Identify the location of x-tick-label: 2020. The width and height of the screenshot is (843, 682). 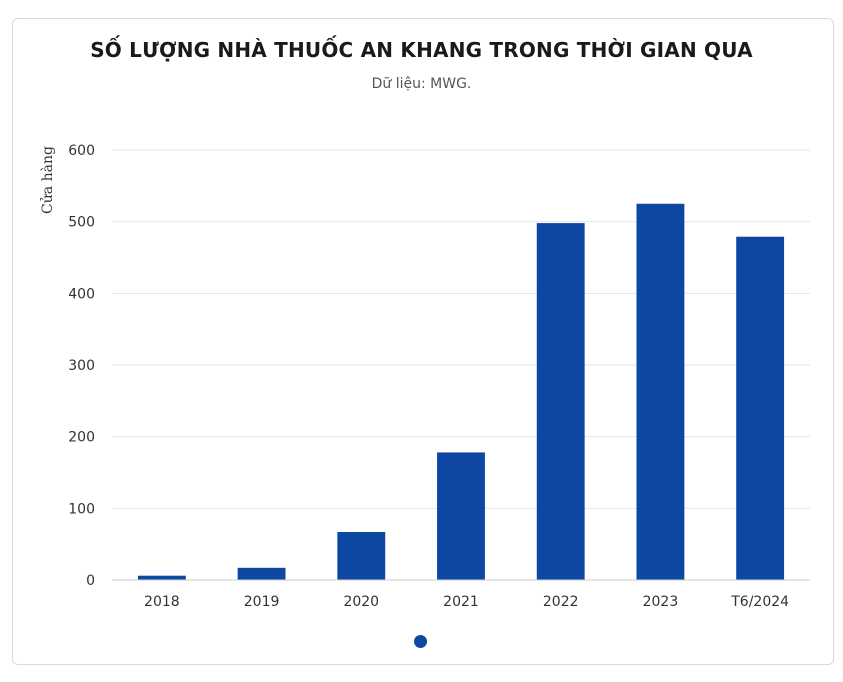
(361, 602).